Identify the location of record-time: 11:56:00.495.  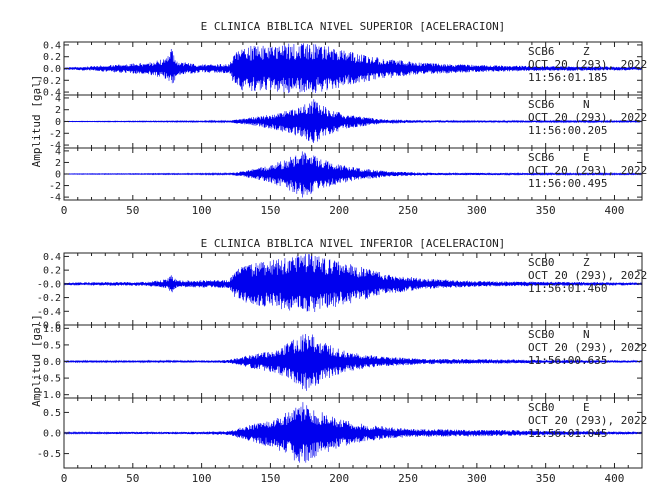
(567, 183).